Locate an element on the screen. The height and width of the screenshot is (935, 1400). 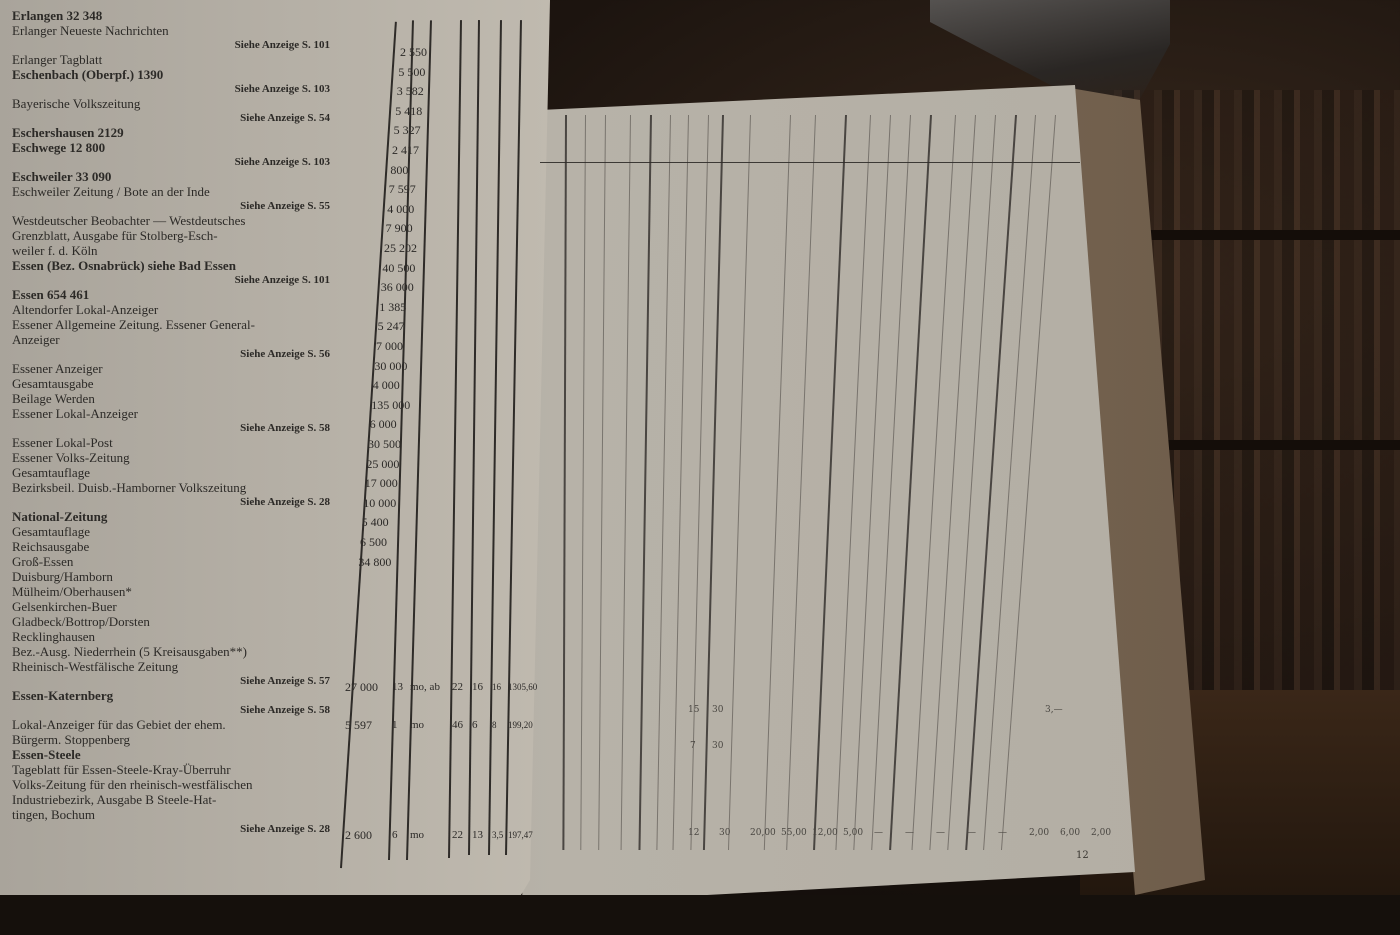
circulation-value: 135 000 is located at coordinates (391, 404).